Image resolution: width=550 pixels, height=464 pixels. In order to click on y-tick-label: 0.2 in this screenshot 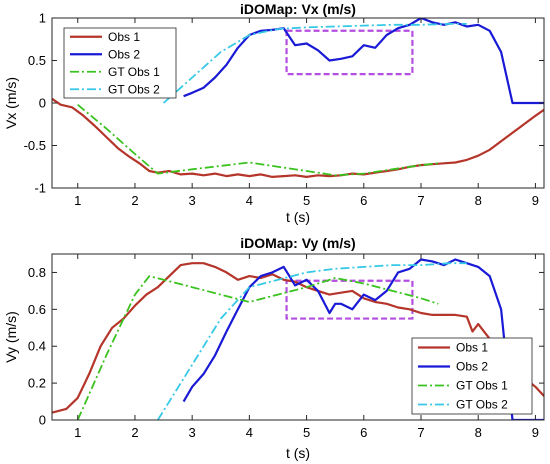, I will do `click(37, 383)`.